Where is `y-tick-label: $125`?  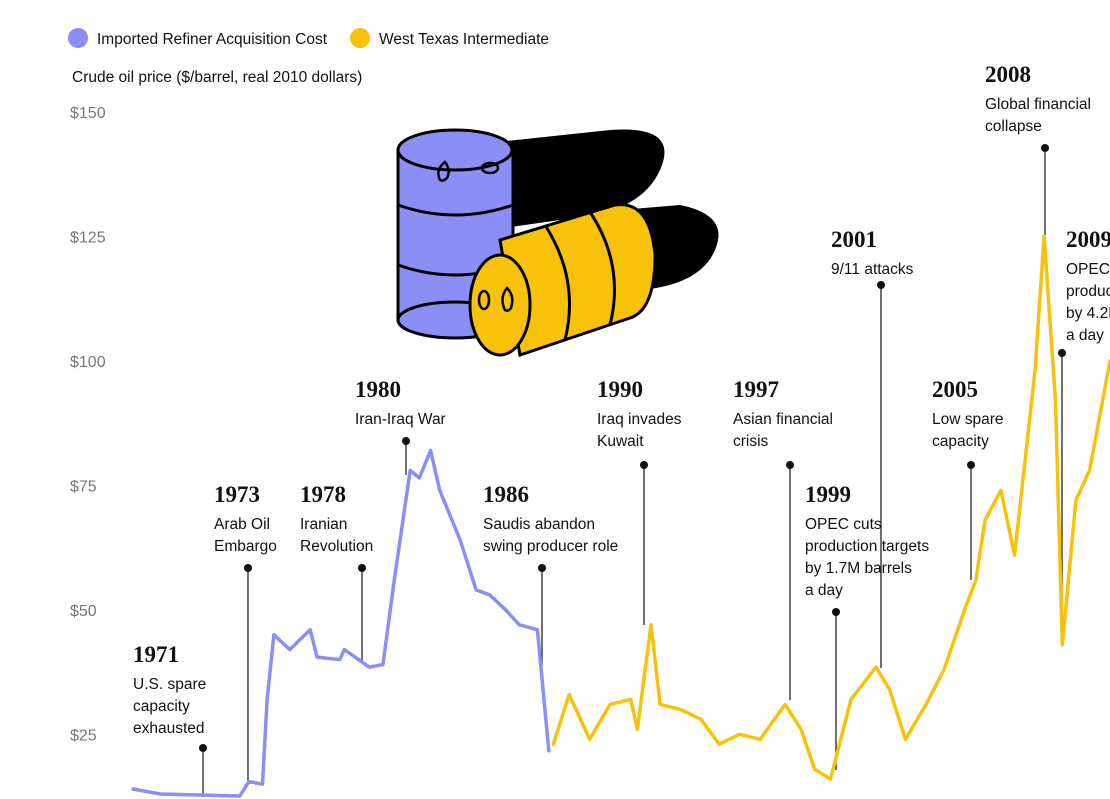 y-tick-label: $125 is located at coordinates (88, 237).